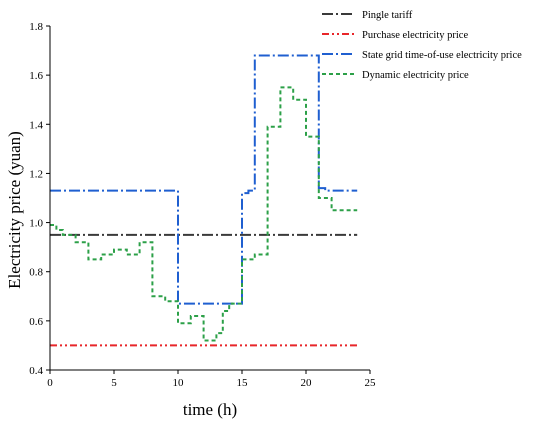  What do you see at coordinates (36, 27) in the screenshot?
I see `y-tick-label: 1.8` at bounding box center [36, 27].